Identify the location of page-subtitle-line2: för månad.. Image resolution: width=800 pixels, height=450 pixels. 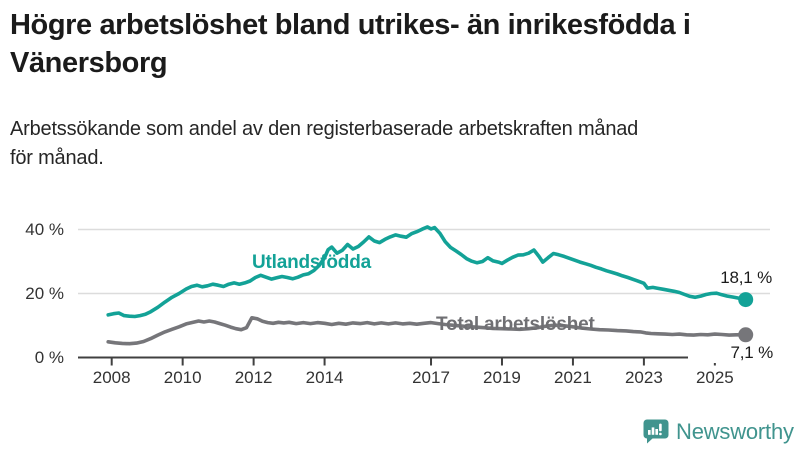
(57, 158).